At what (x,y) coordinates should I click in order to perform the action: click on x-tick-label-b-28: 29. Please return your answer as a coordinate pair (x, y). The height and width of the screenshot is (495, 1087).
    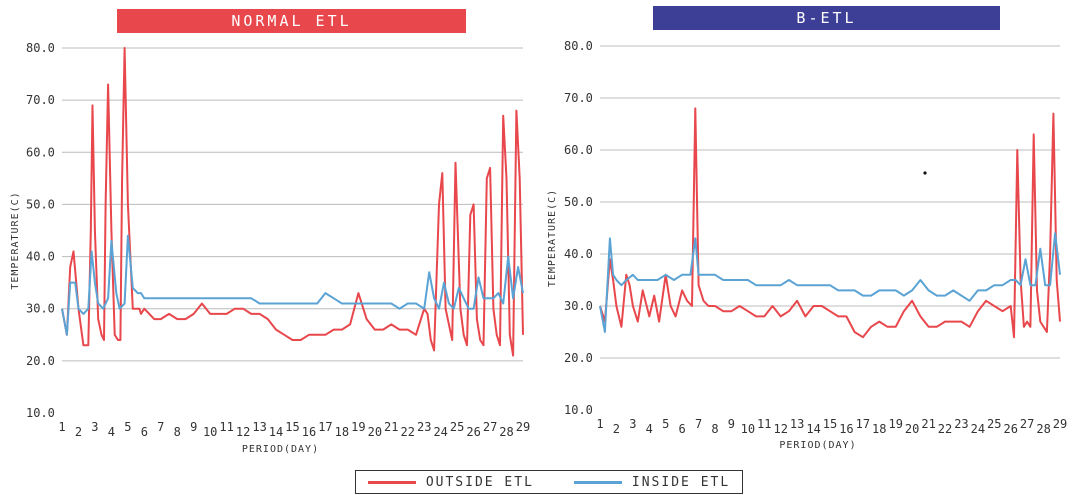
    Looking at the image, I should click on (1060, 424).